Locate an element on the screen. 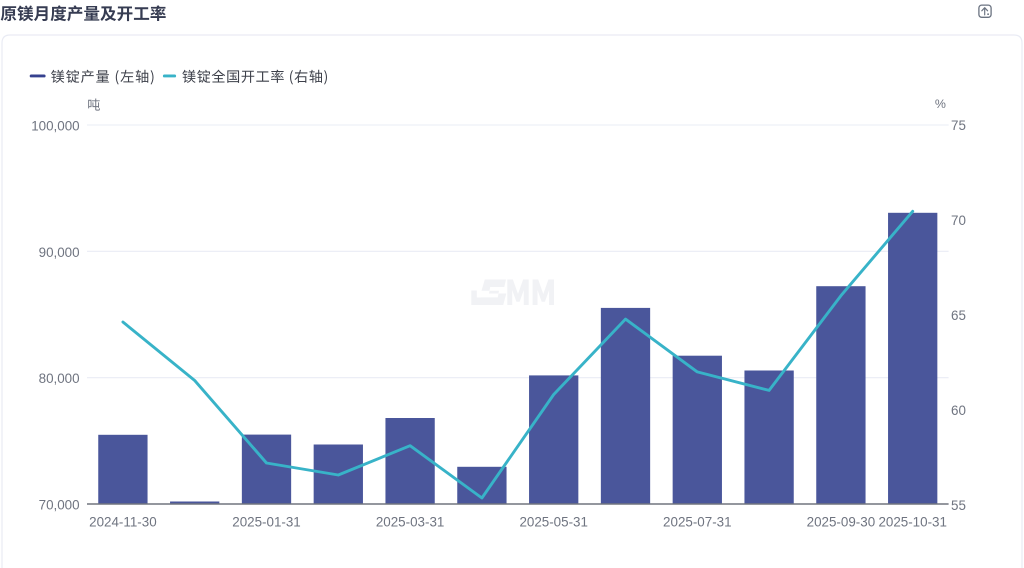 The image size is (1024, 568). svg-text: 2025-09-30 is located at coordinates (841, 521).